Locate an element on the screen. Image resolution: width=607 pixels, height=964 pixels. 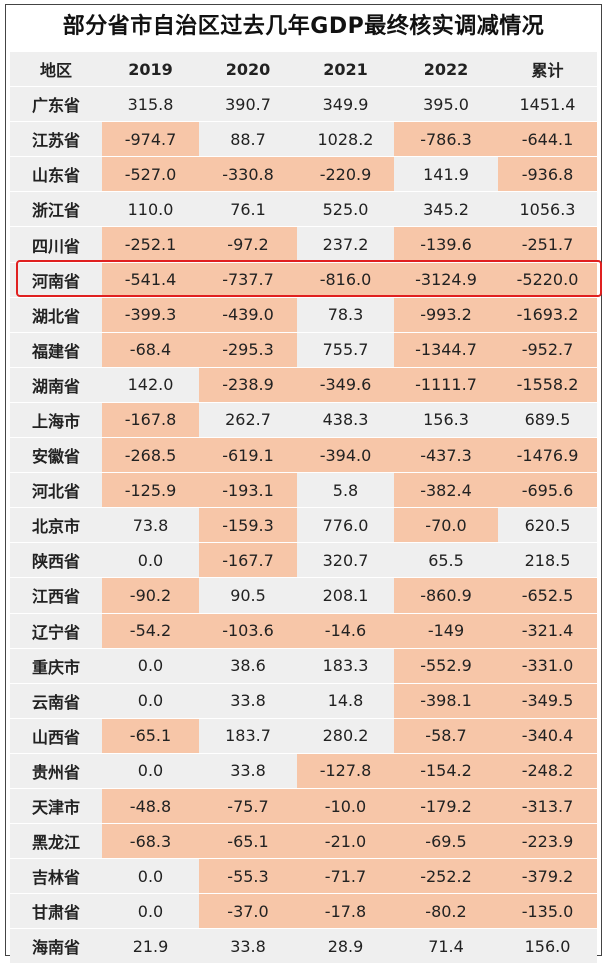
value-cell: -135.0 is located at coordinates (547, 911).